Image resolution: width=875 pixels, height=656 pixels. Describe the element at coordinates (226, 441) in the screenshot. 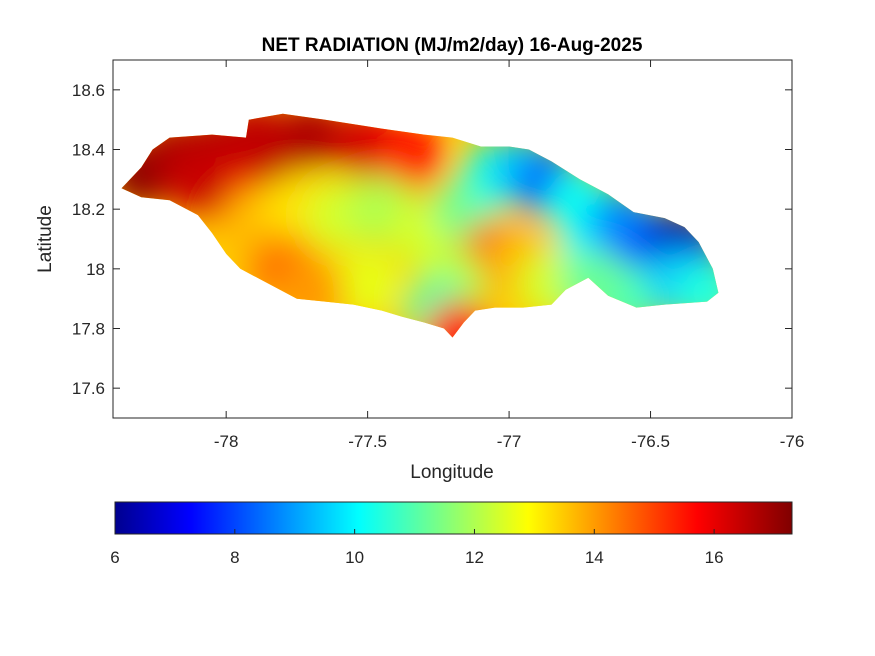

I see `x-tick-label: -78` at that location.